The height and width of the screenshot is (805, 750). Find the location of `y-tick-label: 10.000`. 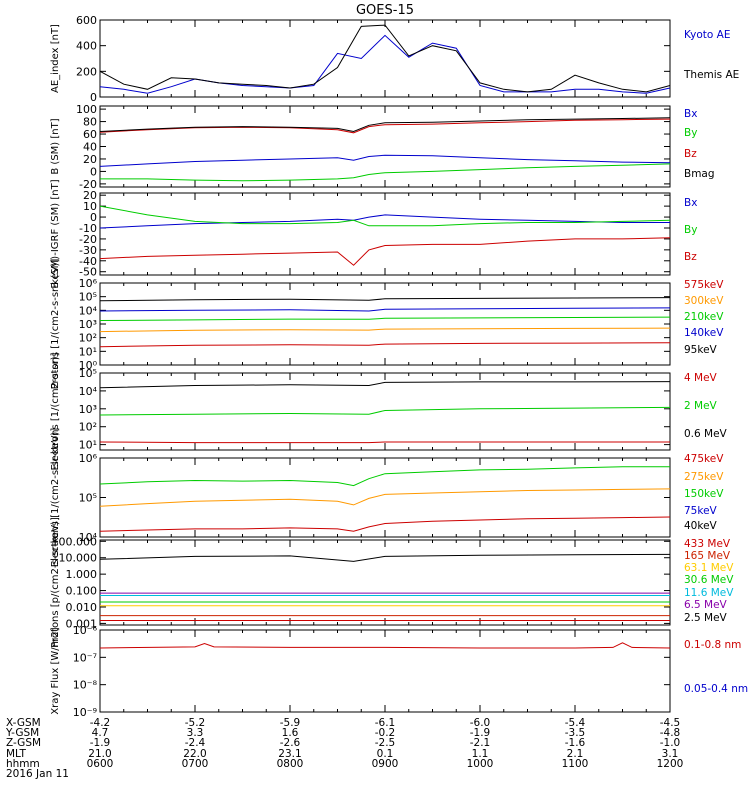

y-tick-label: 10.000 is located at coordinates (78, 558).